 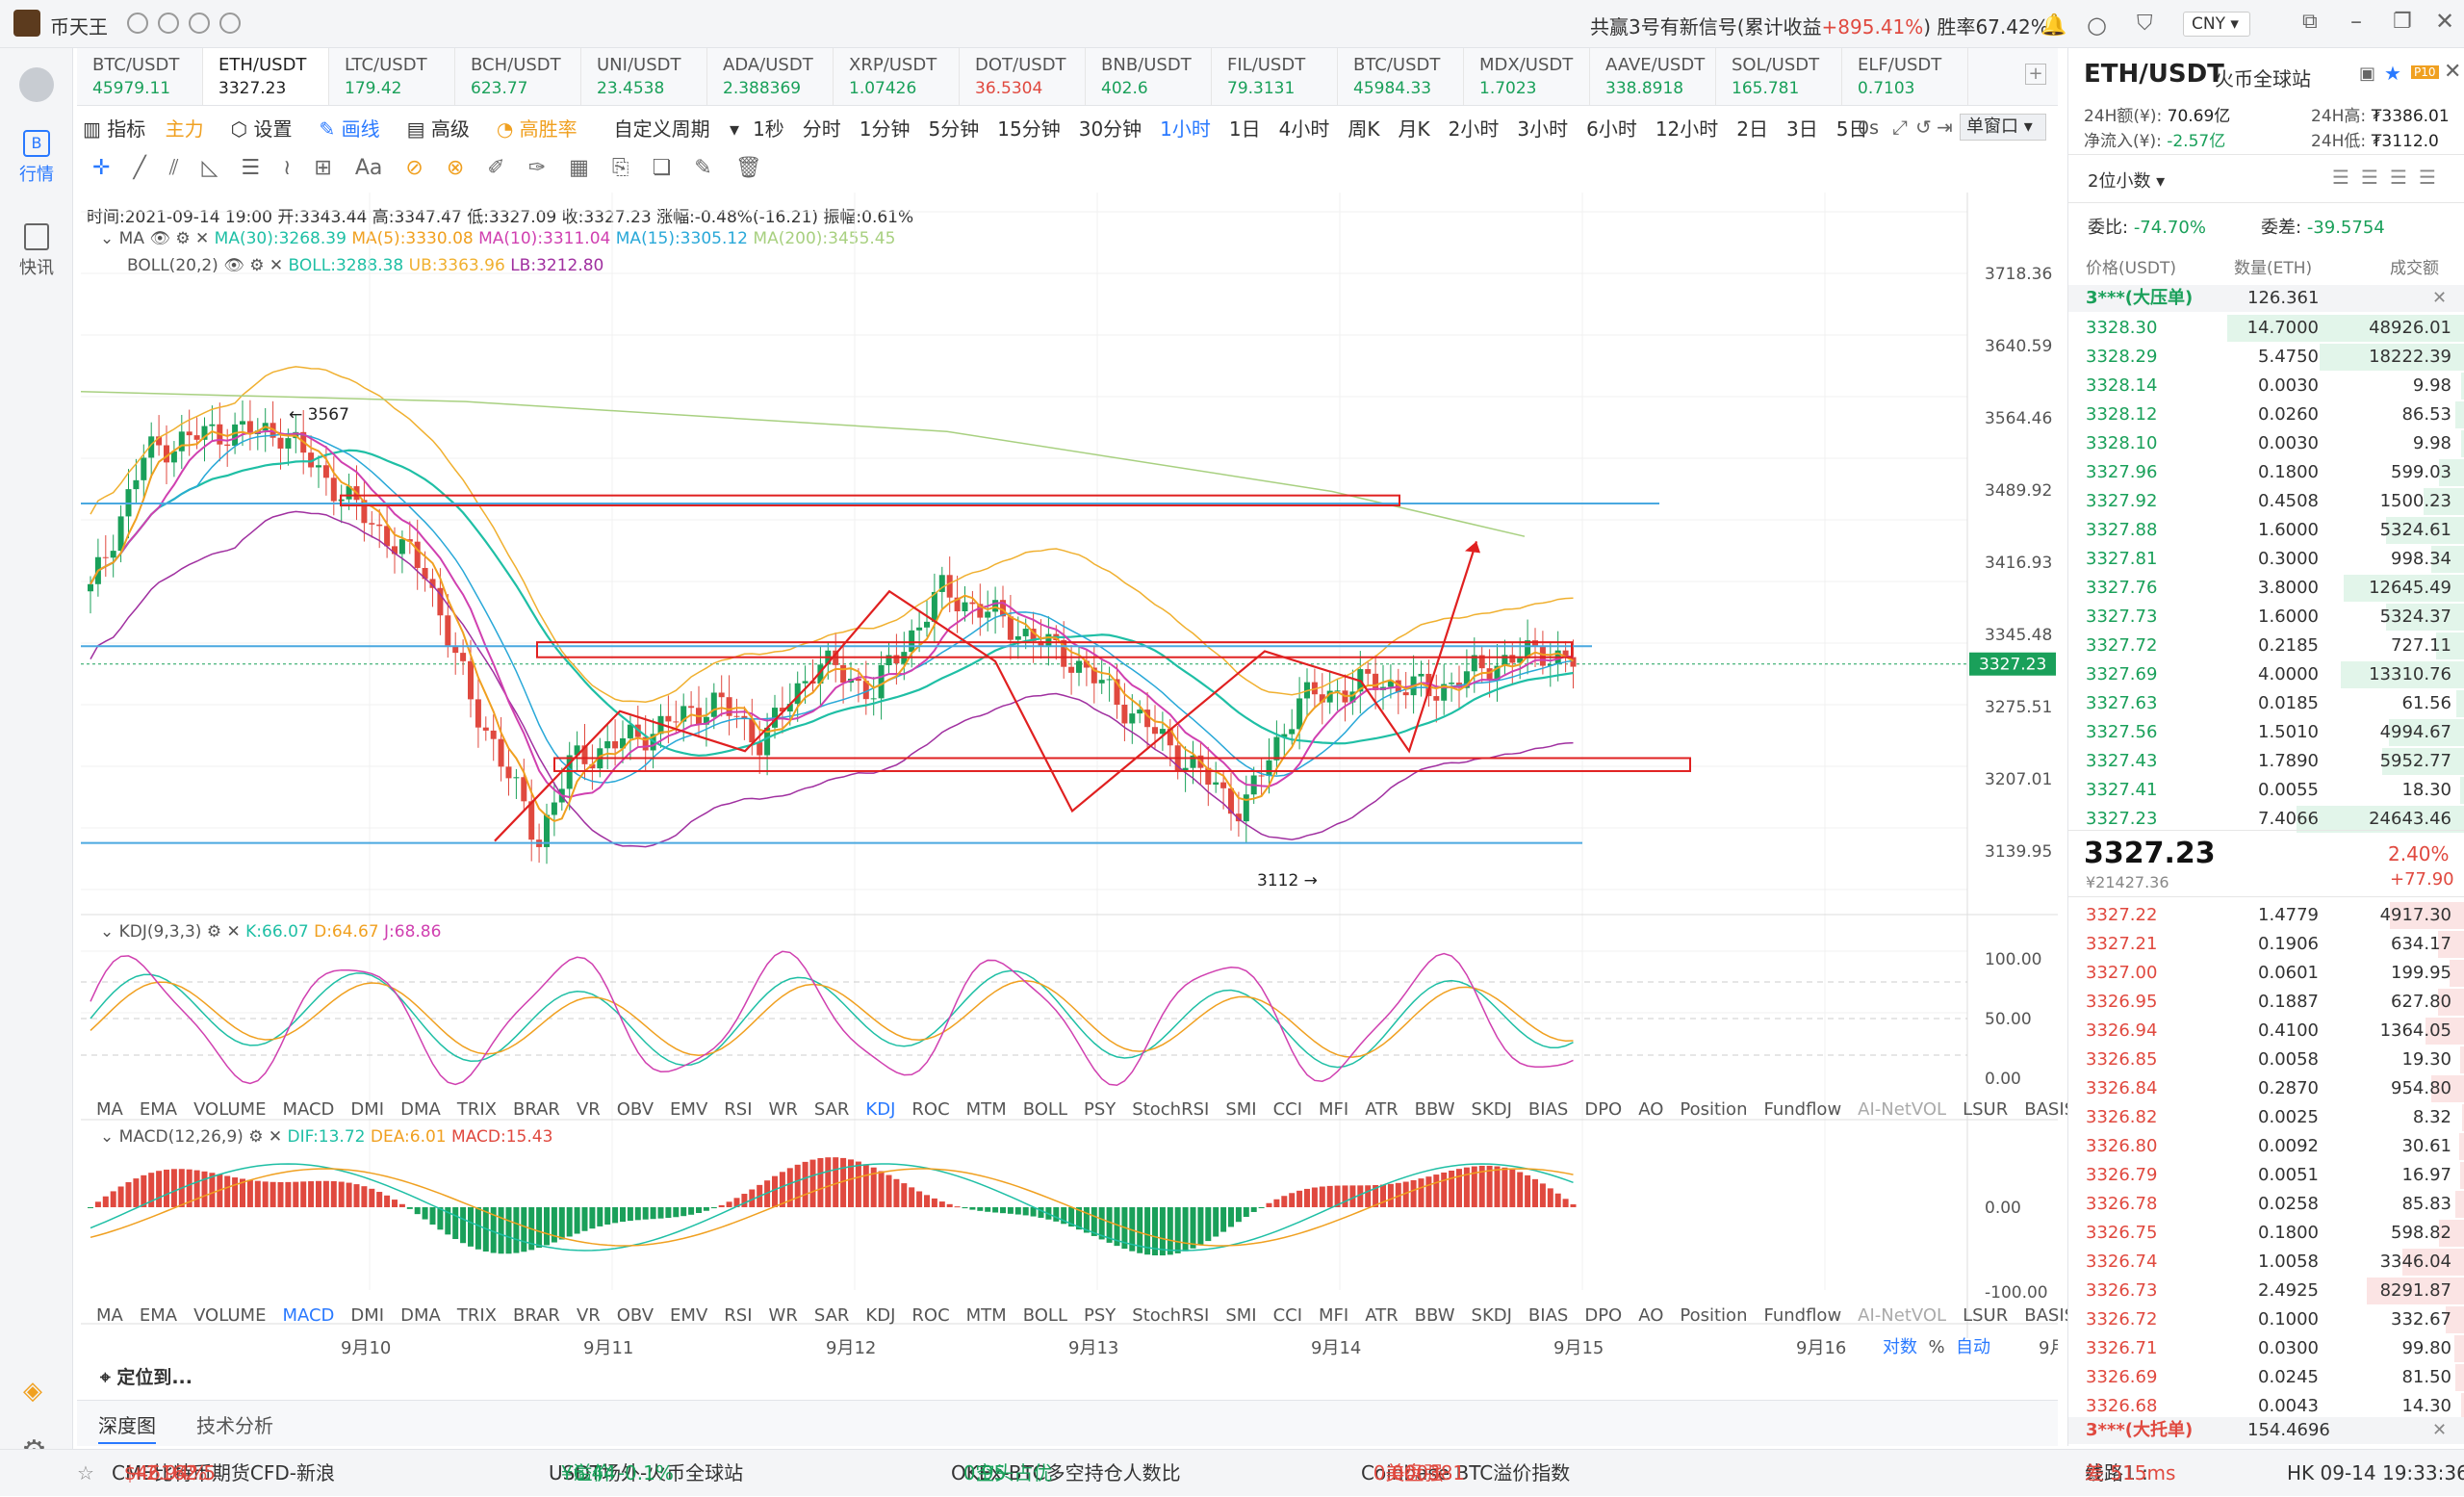 What do you see at coordinates (1028, 128) in the screenshot?
I see `period-4: 15分钟` at bounding box center [1028, 128].